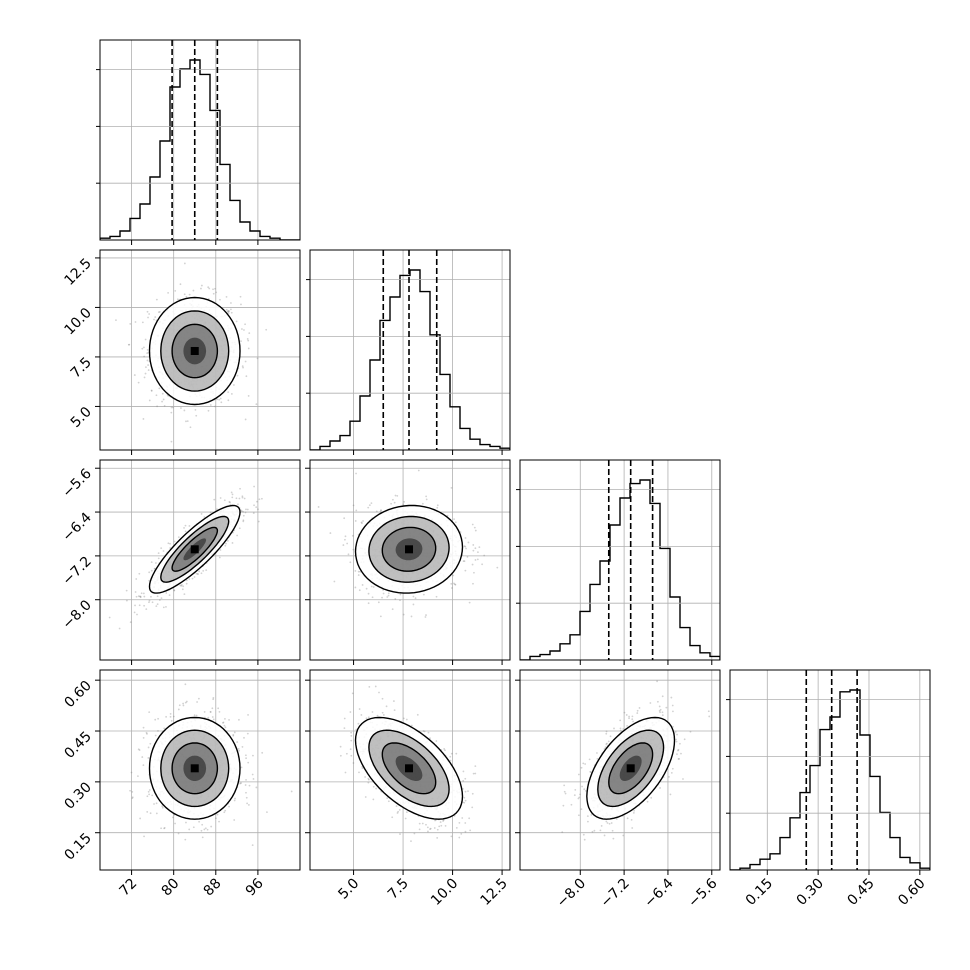 Image resolution: width=970 pixels, height=970 pixels. I want to click on y-tick-label: 0.30, so click(77, 795).